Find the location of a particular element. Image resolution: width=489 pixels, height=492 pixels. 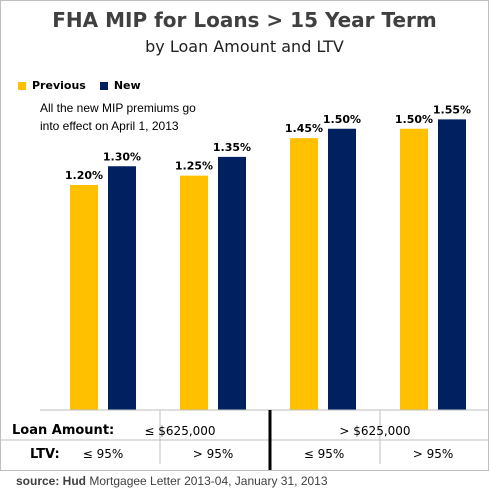

legend-item-new: New is located at coordinates (120, 85).